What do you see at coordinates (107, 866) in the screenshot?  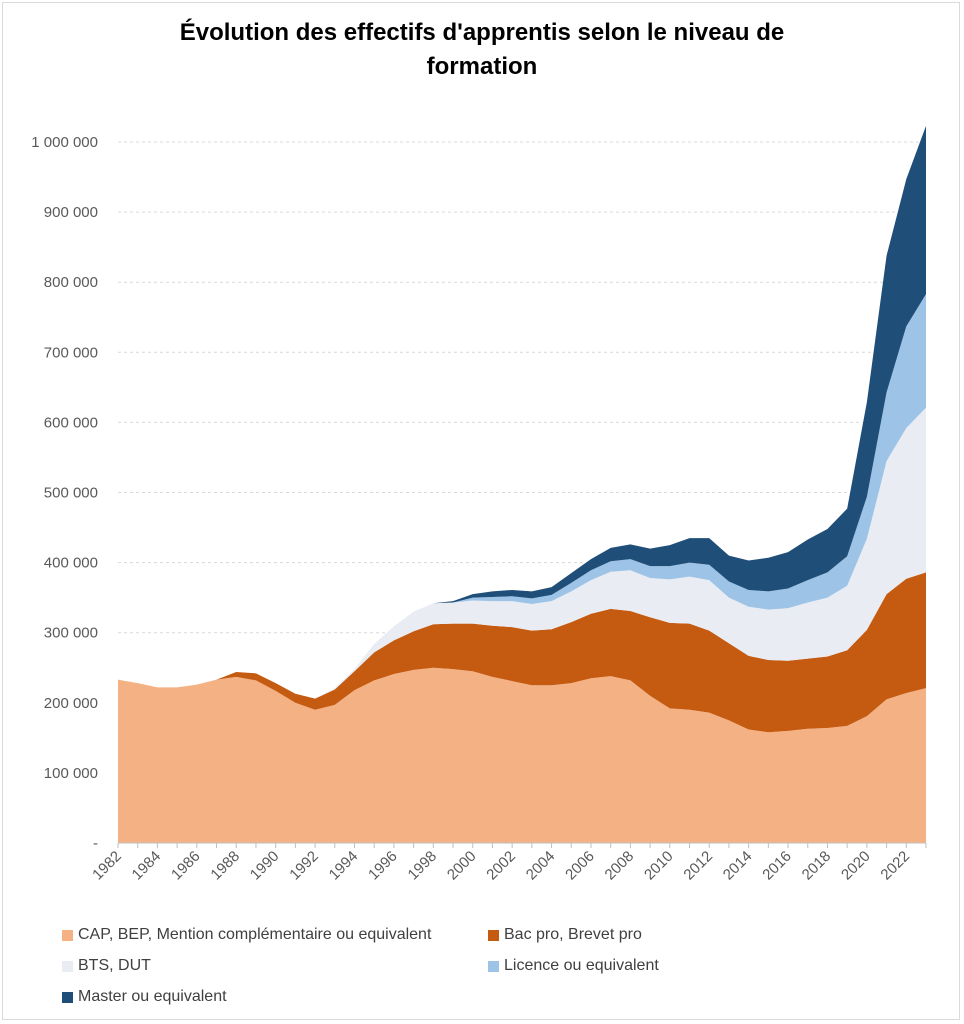 I see `x-tick-label: 1982` at bounding box center [107, 866].